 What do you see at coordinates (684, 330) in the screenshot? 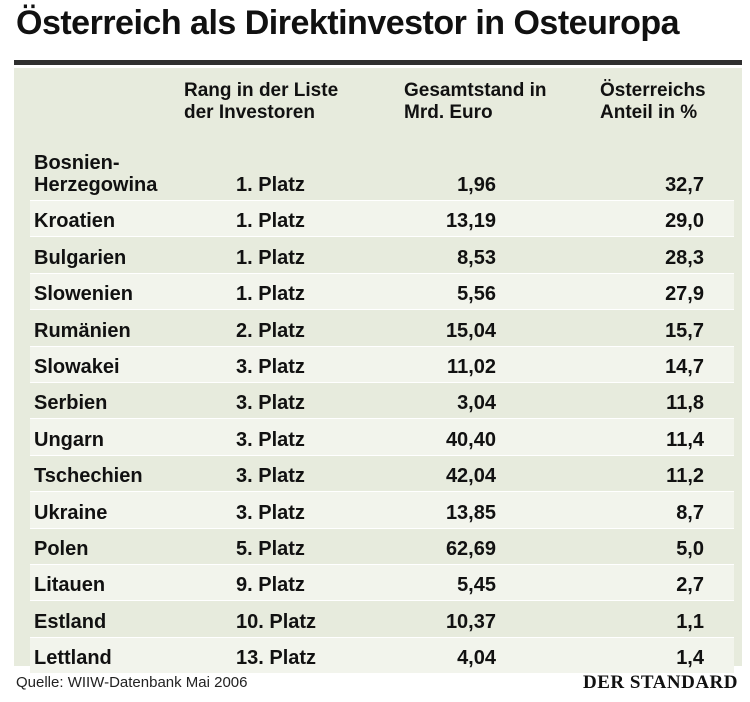
I see `share-cell: 15,7` at bounding box center [684, 330].